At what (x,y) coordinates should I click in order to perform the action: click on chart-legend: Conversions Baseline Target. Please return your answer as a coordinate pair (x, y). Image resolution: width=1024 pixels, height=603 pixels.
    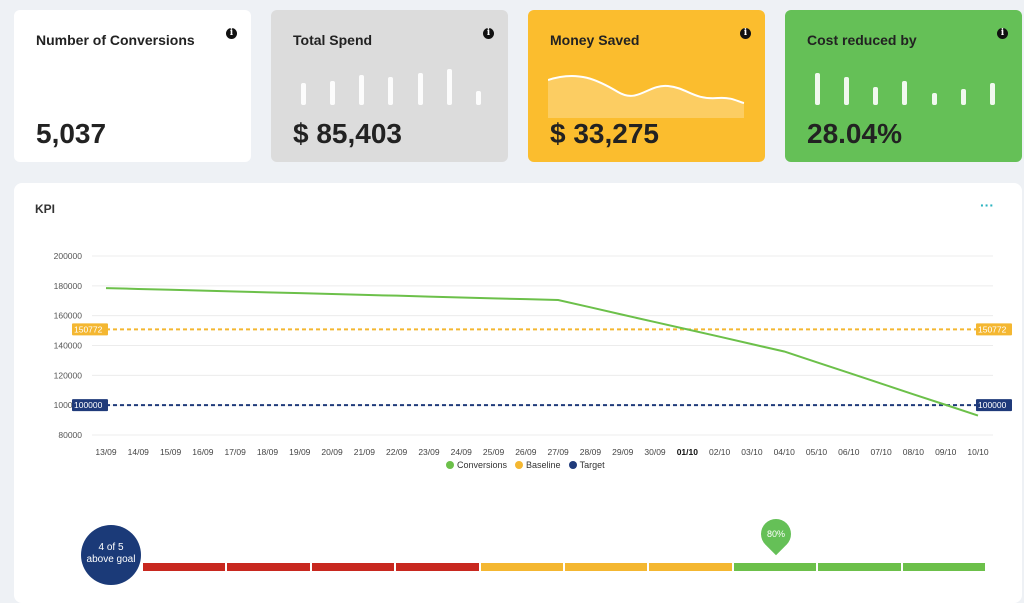
    Looking at the image, I should click on (525, 465).